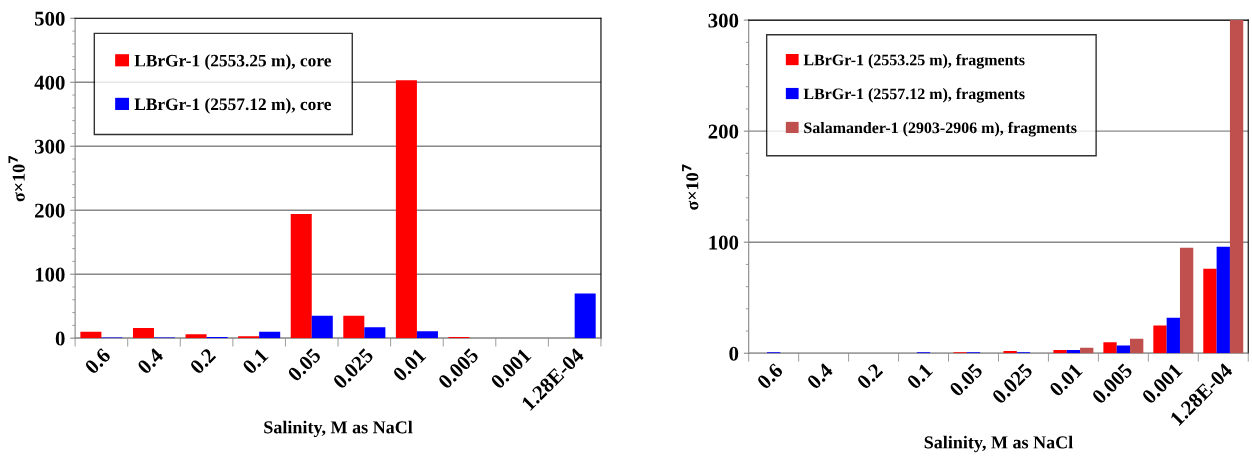  I want to click on y-tick-label: 500, so click(49, 18).